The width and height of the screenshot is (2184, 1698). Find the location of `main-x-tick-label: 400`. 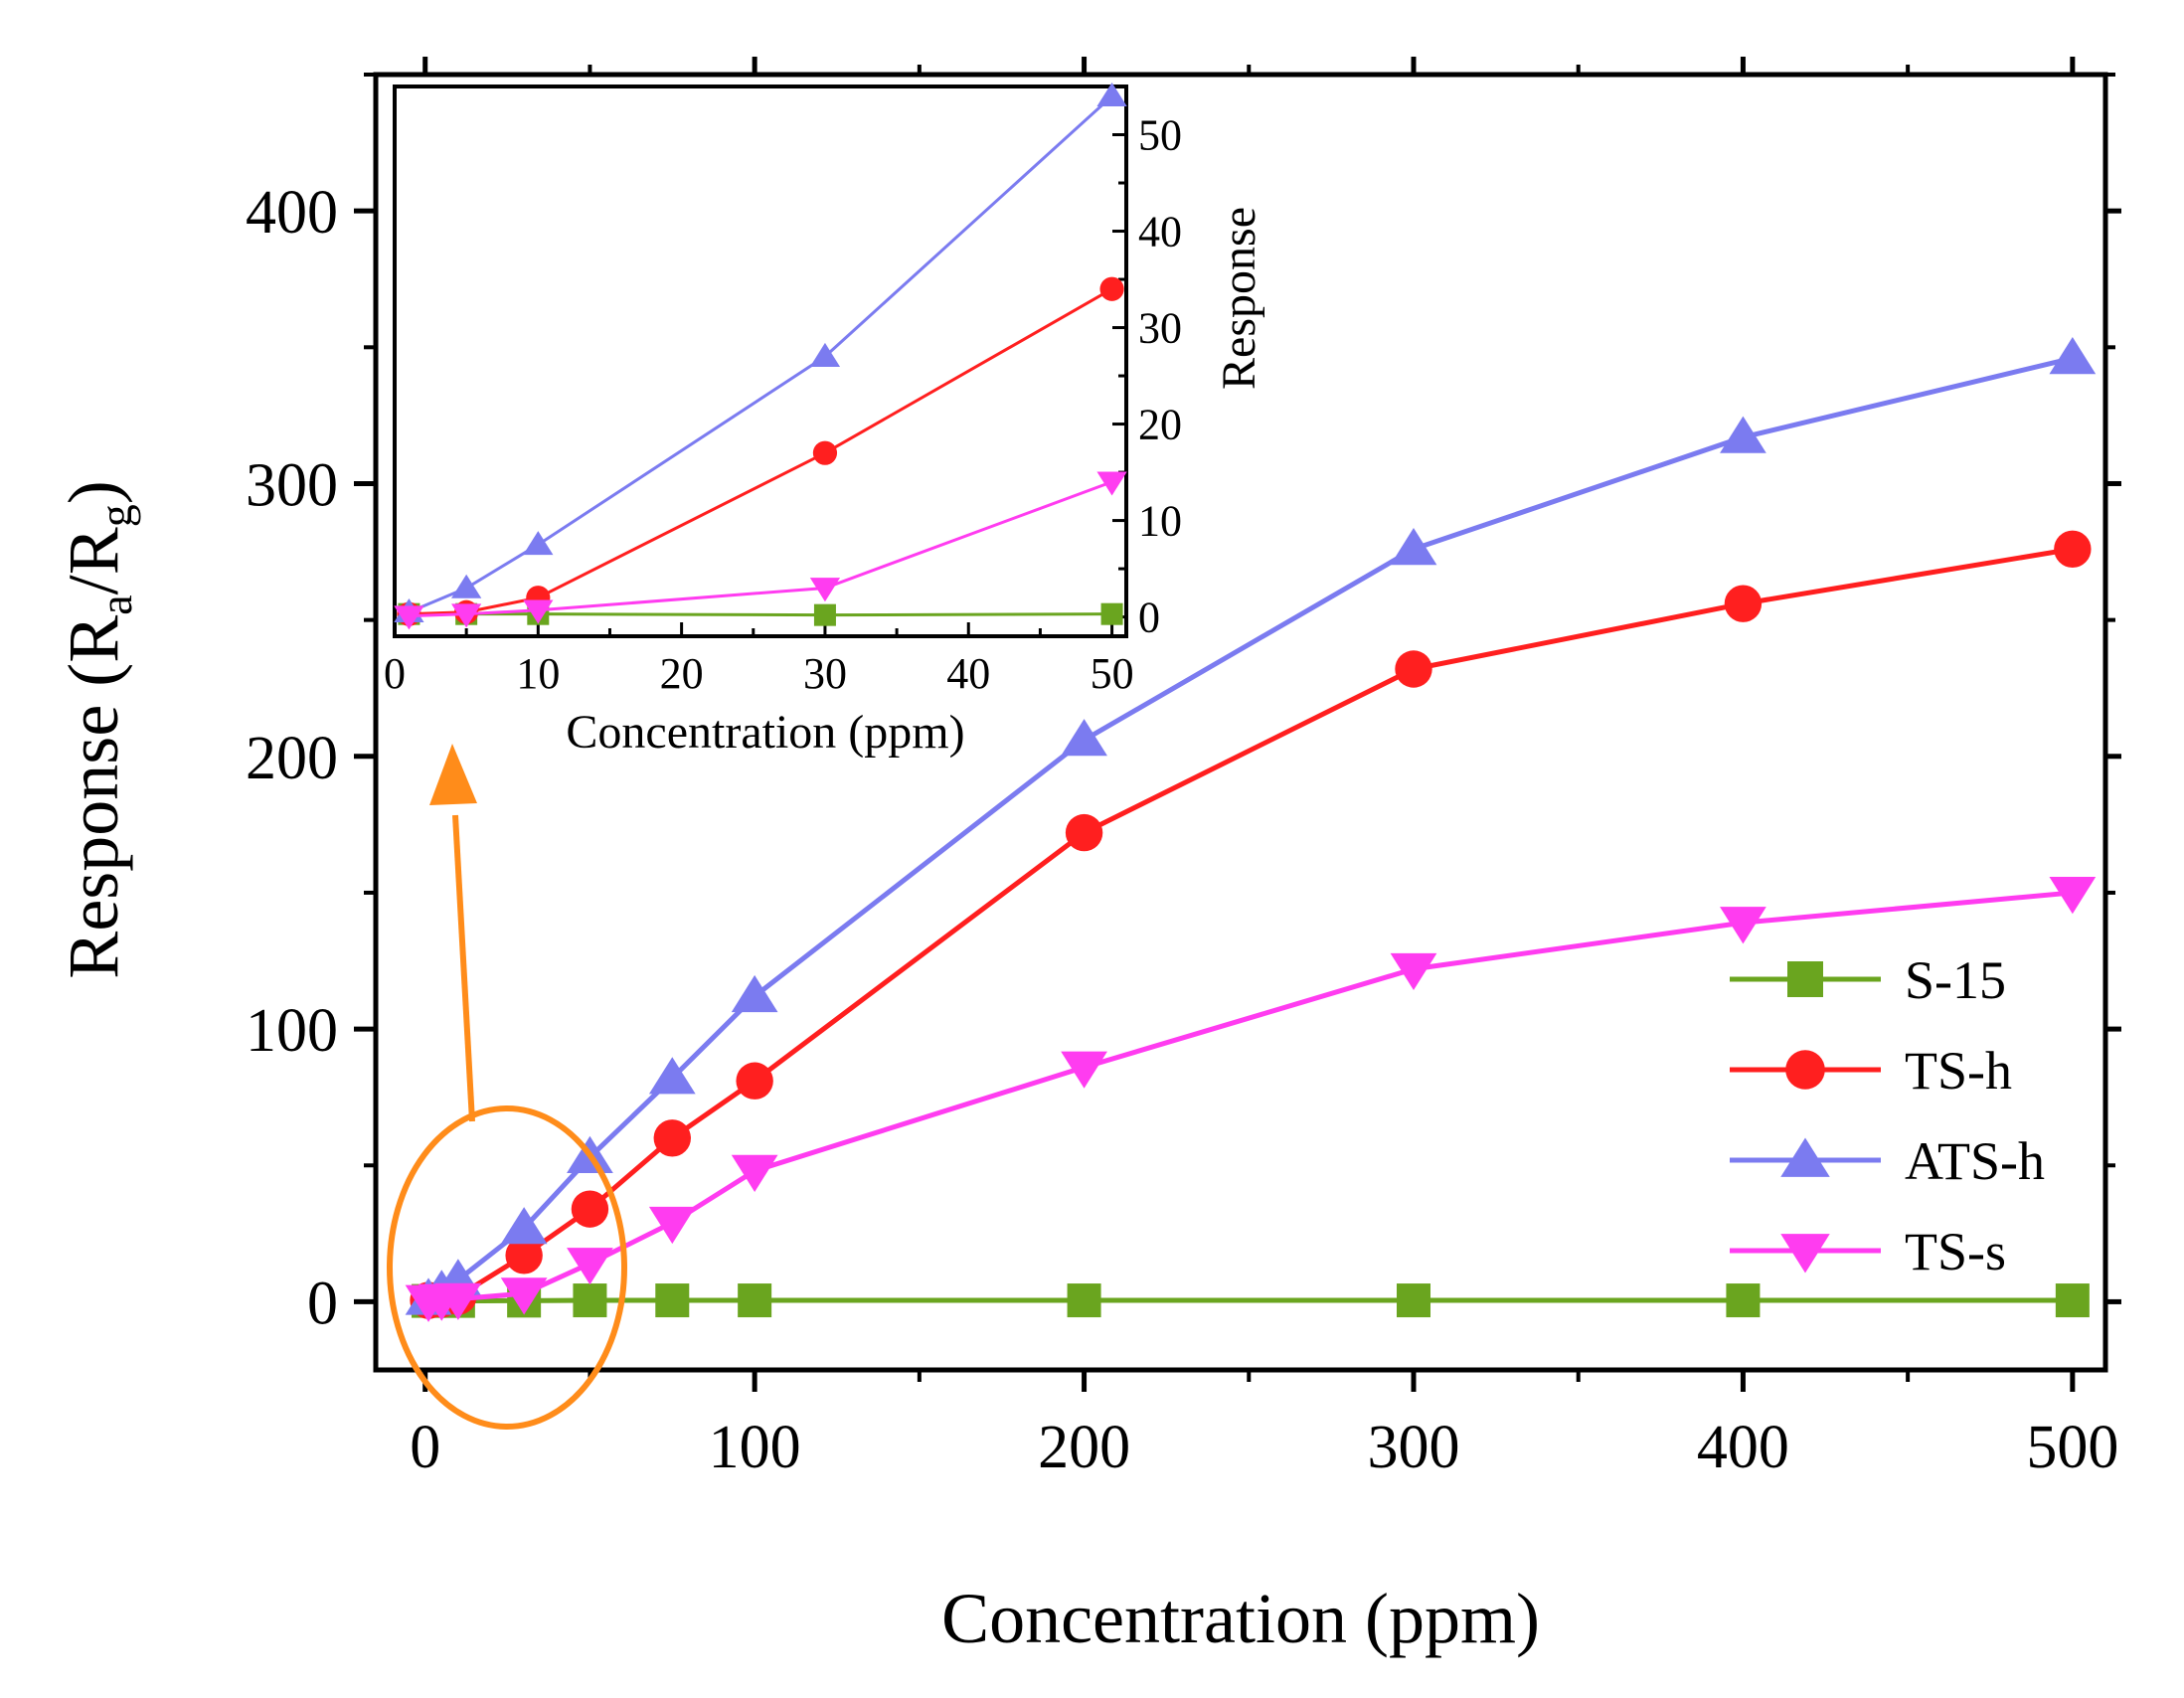

main-x-tick-label: 400 is located at coordinates (1743, 1447).